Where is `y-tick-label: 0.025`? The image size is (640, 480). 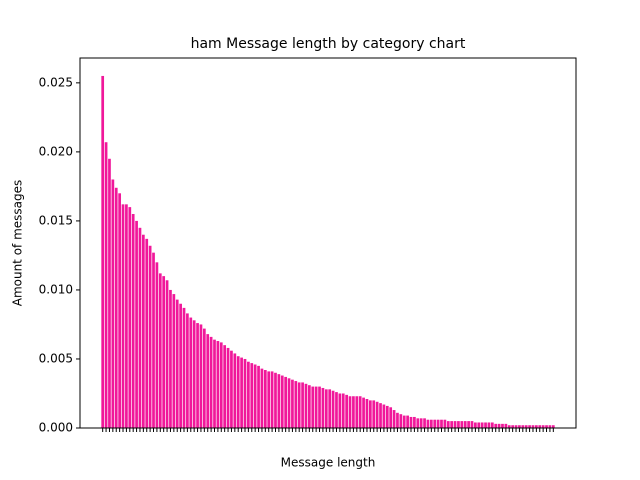 y-tick-label: 0.025 is located at coordinates (56, 82).